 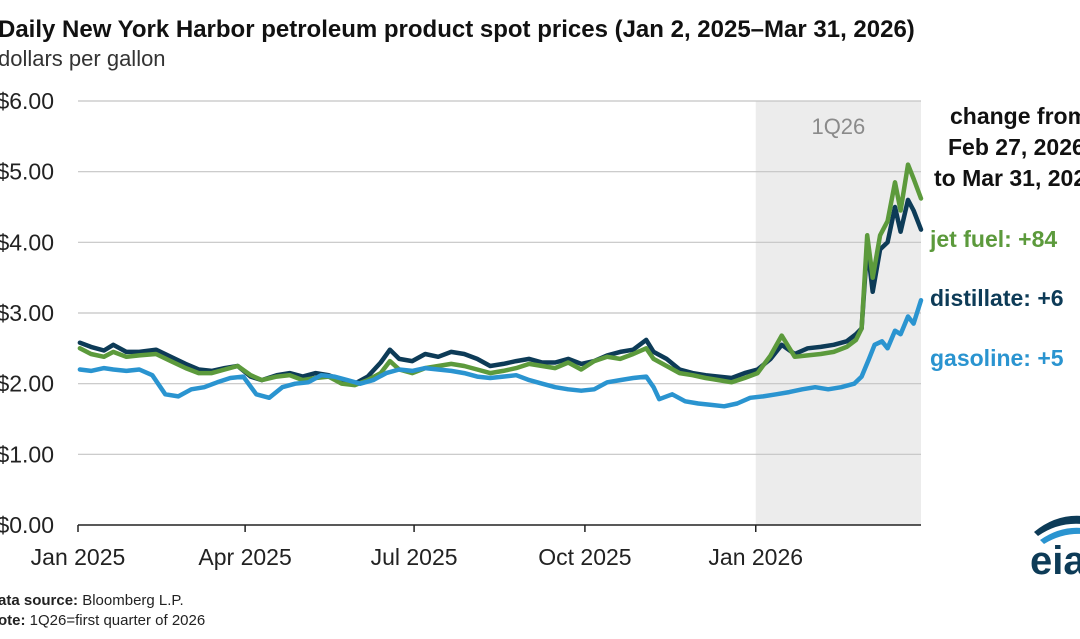 I want to click on y-tick-label-4: $4.00, so click(x=27, y=242).